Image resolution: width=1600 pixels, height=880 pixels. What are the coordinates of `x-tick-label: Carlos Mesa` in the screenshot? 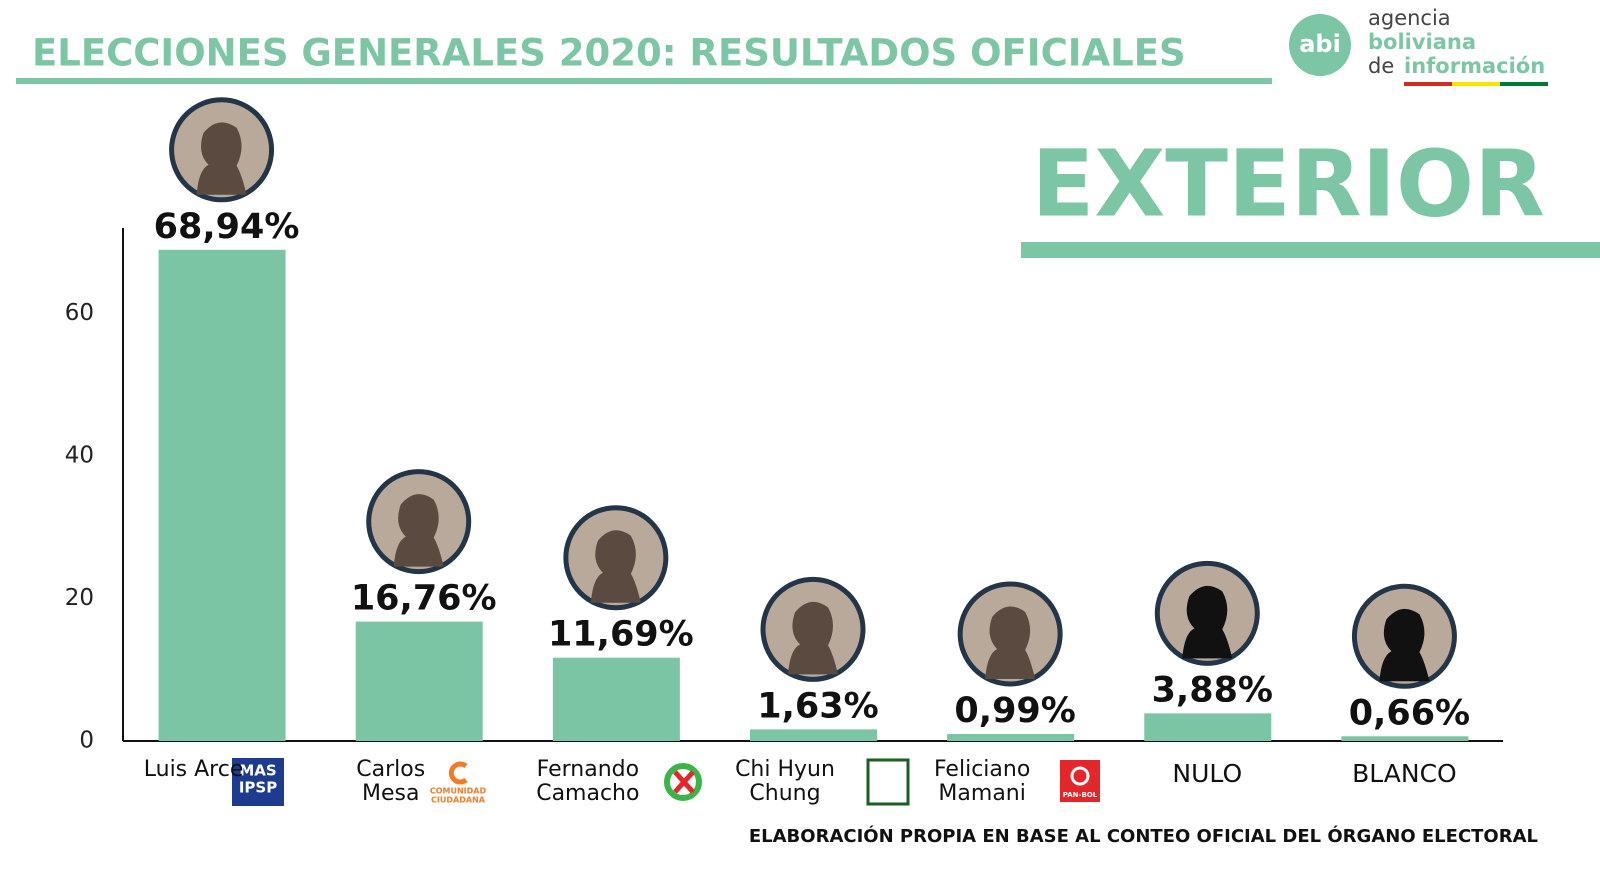 It's located at (391, 781).